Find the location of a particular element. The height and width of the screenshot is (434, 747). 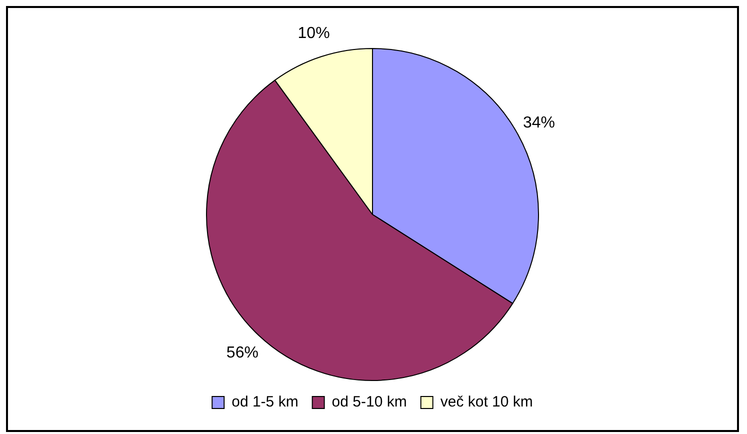

legend-label: od 1-5 km is located at coordinates (265, 402).